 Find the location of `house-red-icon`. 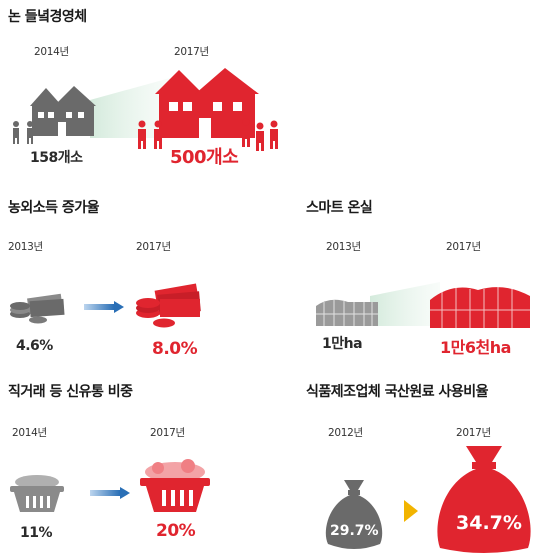

house-red-icon is located at coordinates (207, 103).